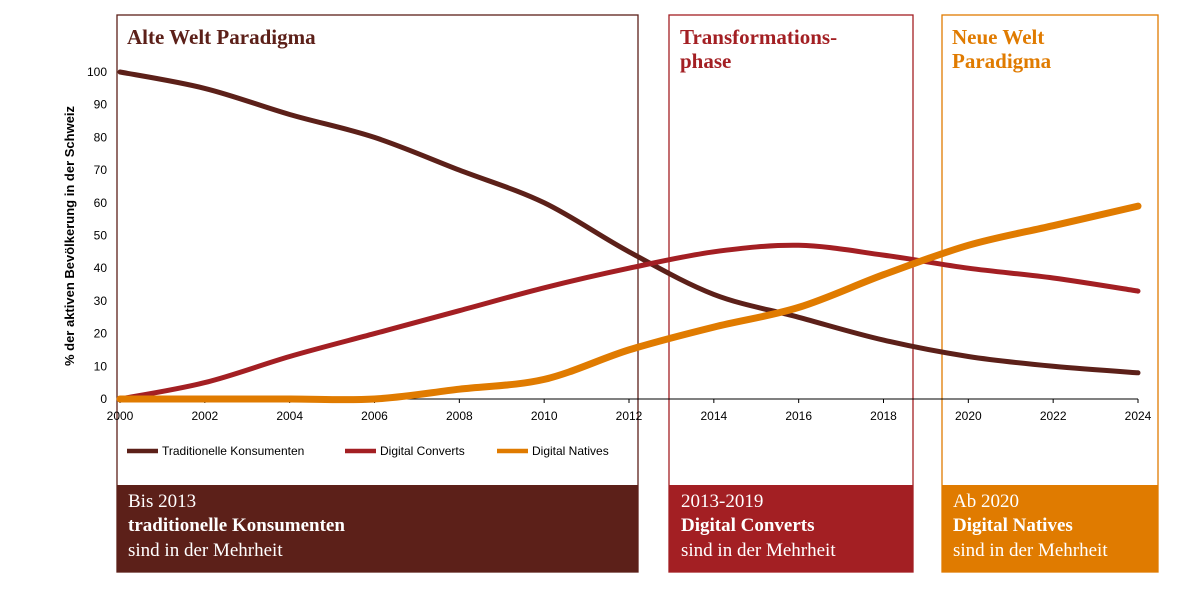  Describe the element at coordinates (101, 334) in the screenshot. I see `y-tick-label: 20` at that location.